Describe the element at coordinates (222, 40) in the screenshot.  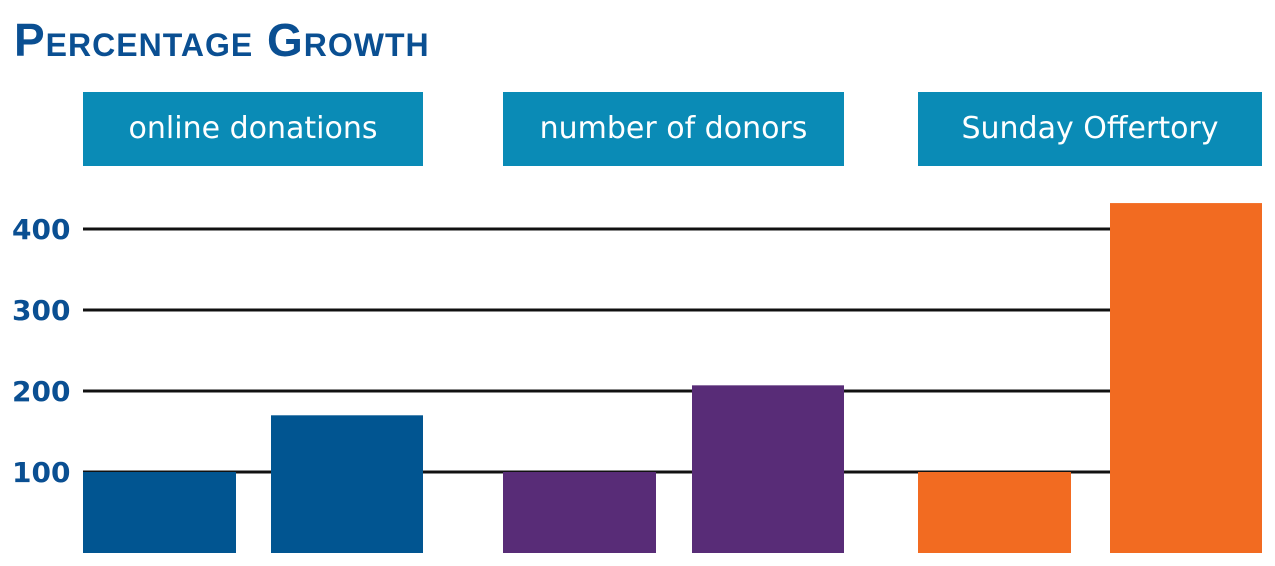
I see `chart-title: Percentage Growth` at that location.